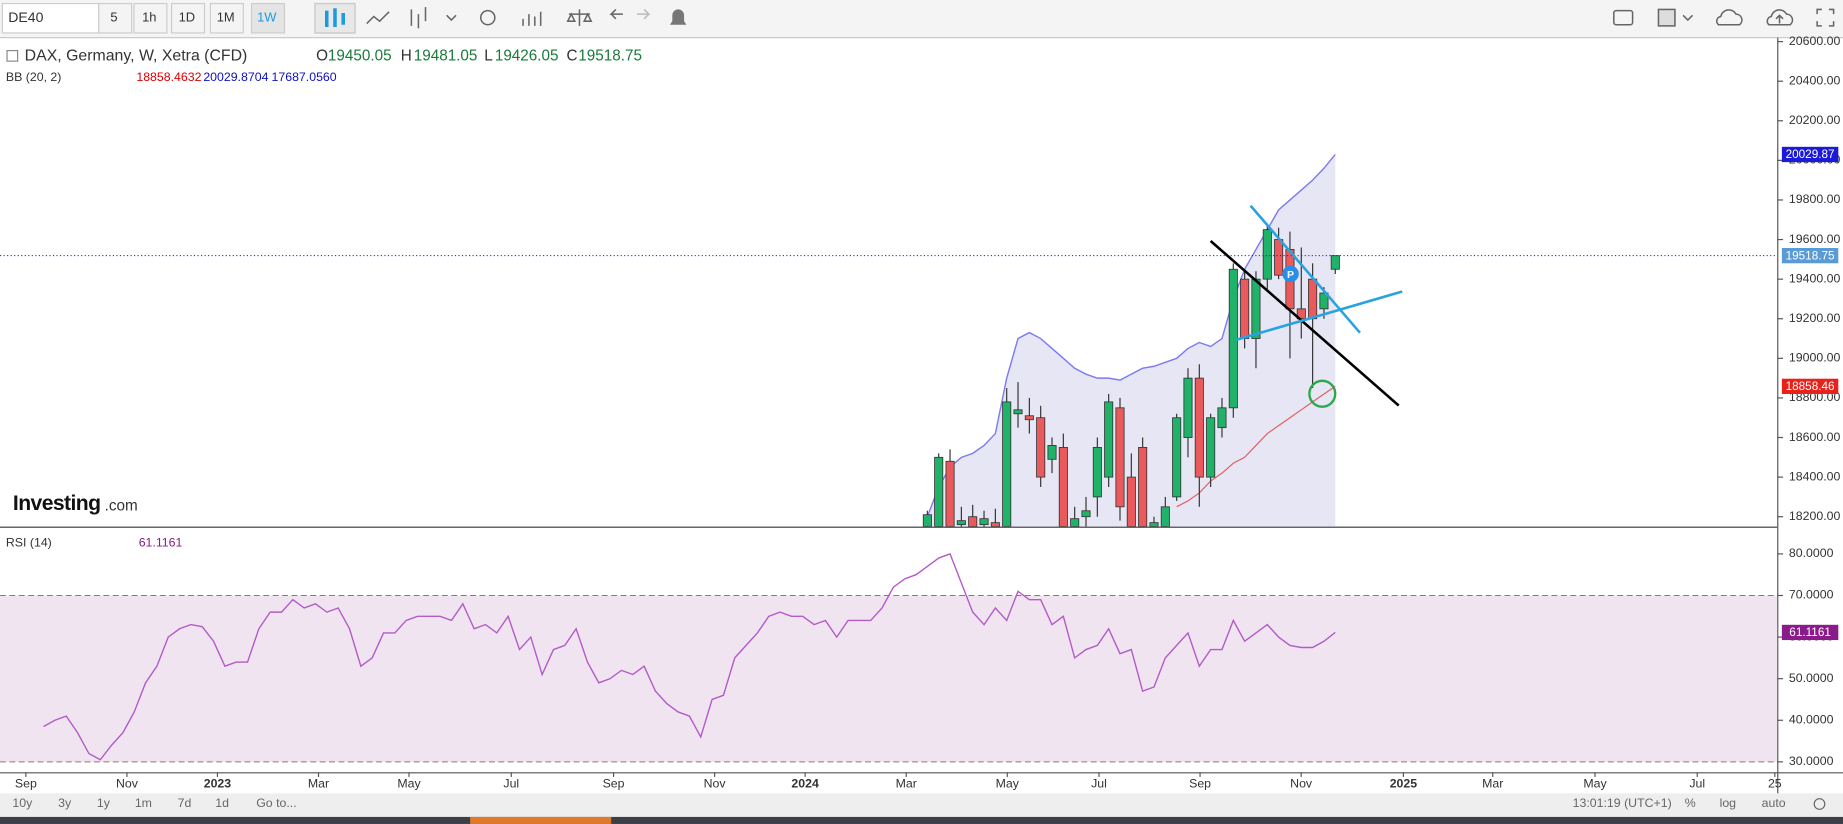 The image size is (1843, 824). What do you see at coordinates (22, 803) in the screenshot?
I see `range-button: 10y` at bounding box center [22, 803].